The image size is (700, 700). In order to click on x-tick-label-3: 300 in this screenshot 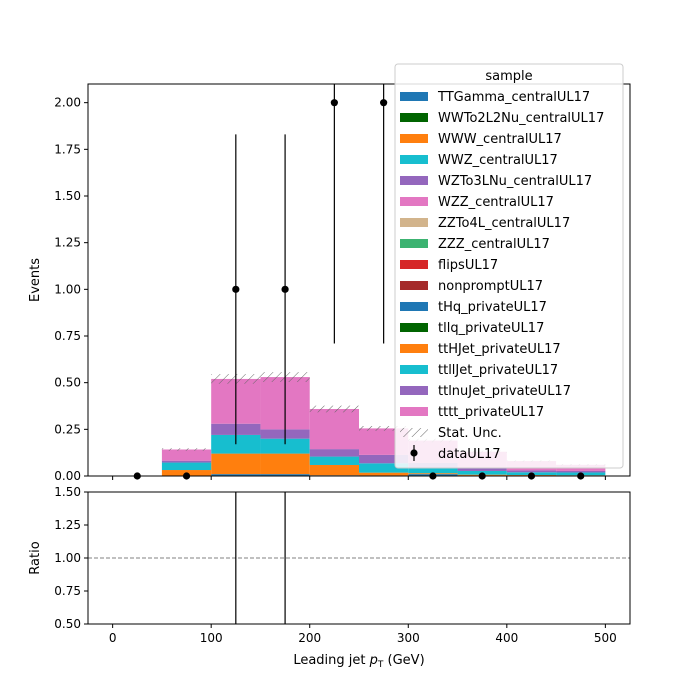, I will do `click(408, 638)`.